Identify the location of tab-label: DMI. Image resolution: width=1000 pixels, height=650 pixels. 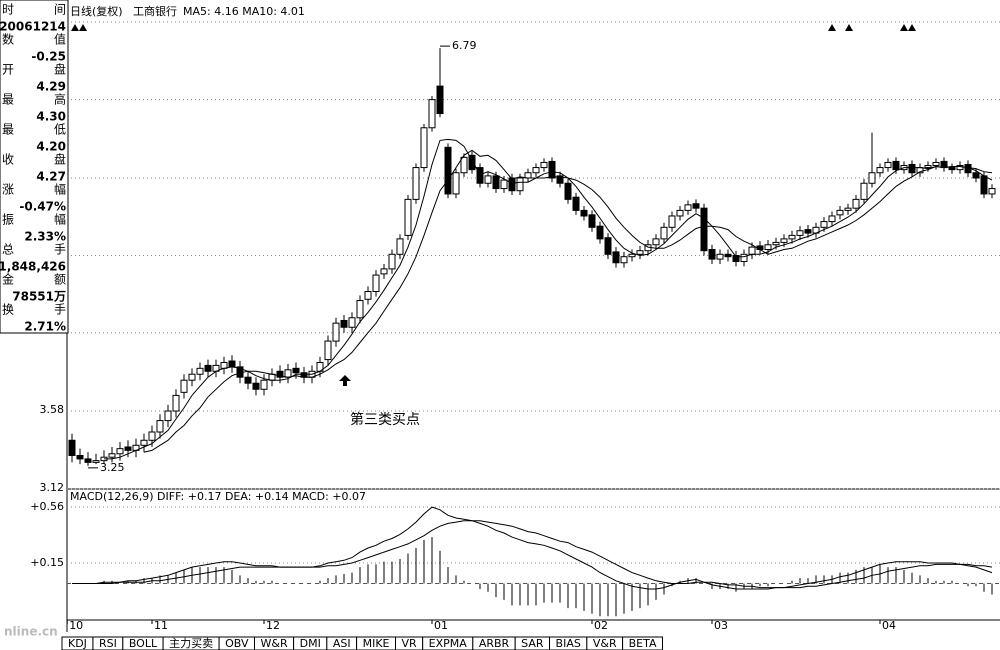
(310, 643).